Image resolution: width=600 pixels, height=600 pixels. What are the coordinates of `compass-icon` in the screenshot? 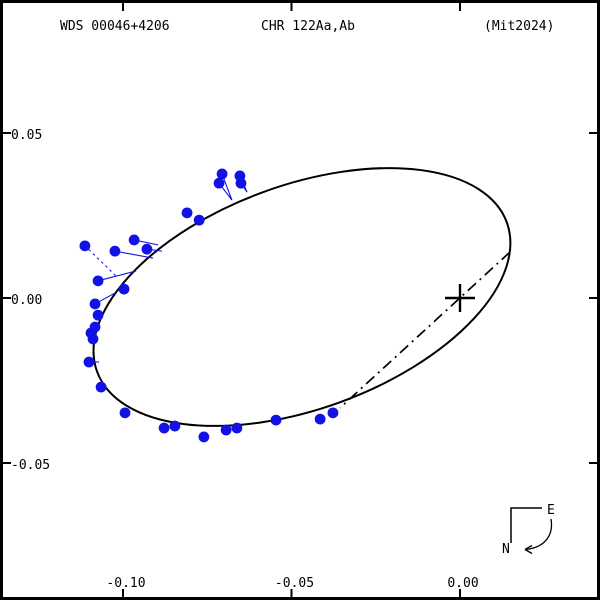 It's located at (531, 531).